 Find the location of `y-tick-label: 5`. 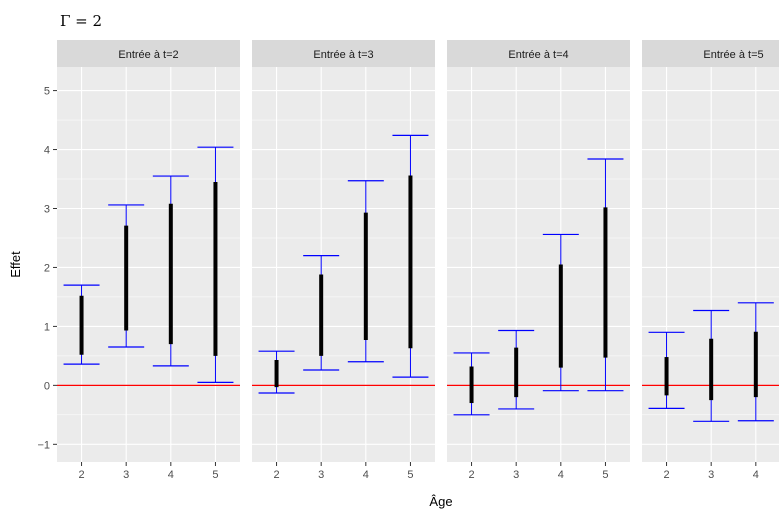

y-tick-label: 5 is located at coordinates (47, 92).